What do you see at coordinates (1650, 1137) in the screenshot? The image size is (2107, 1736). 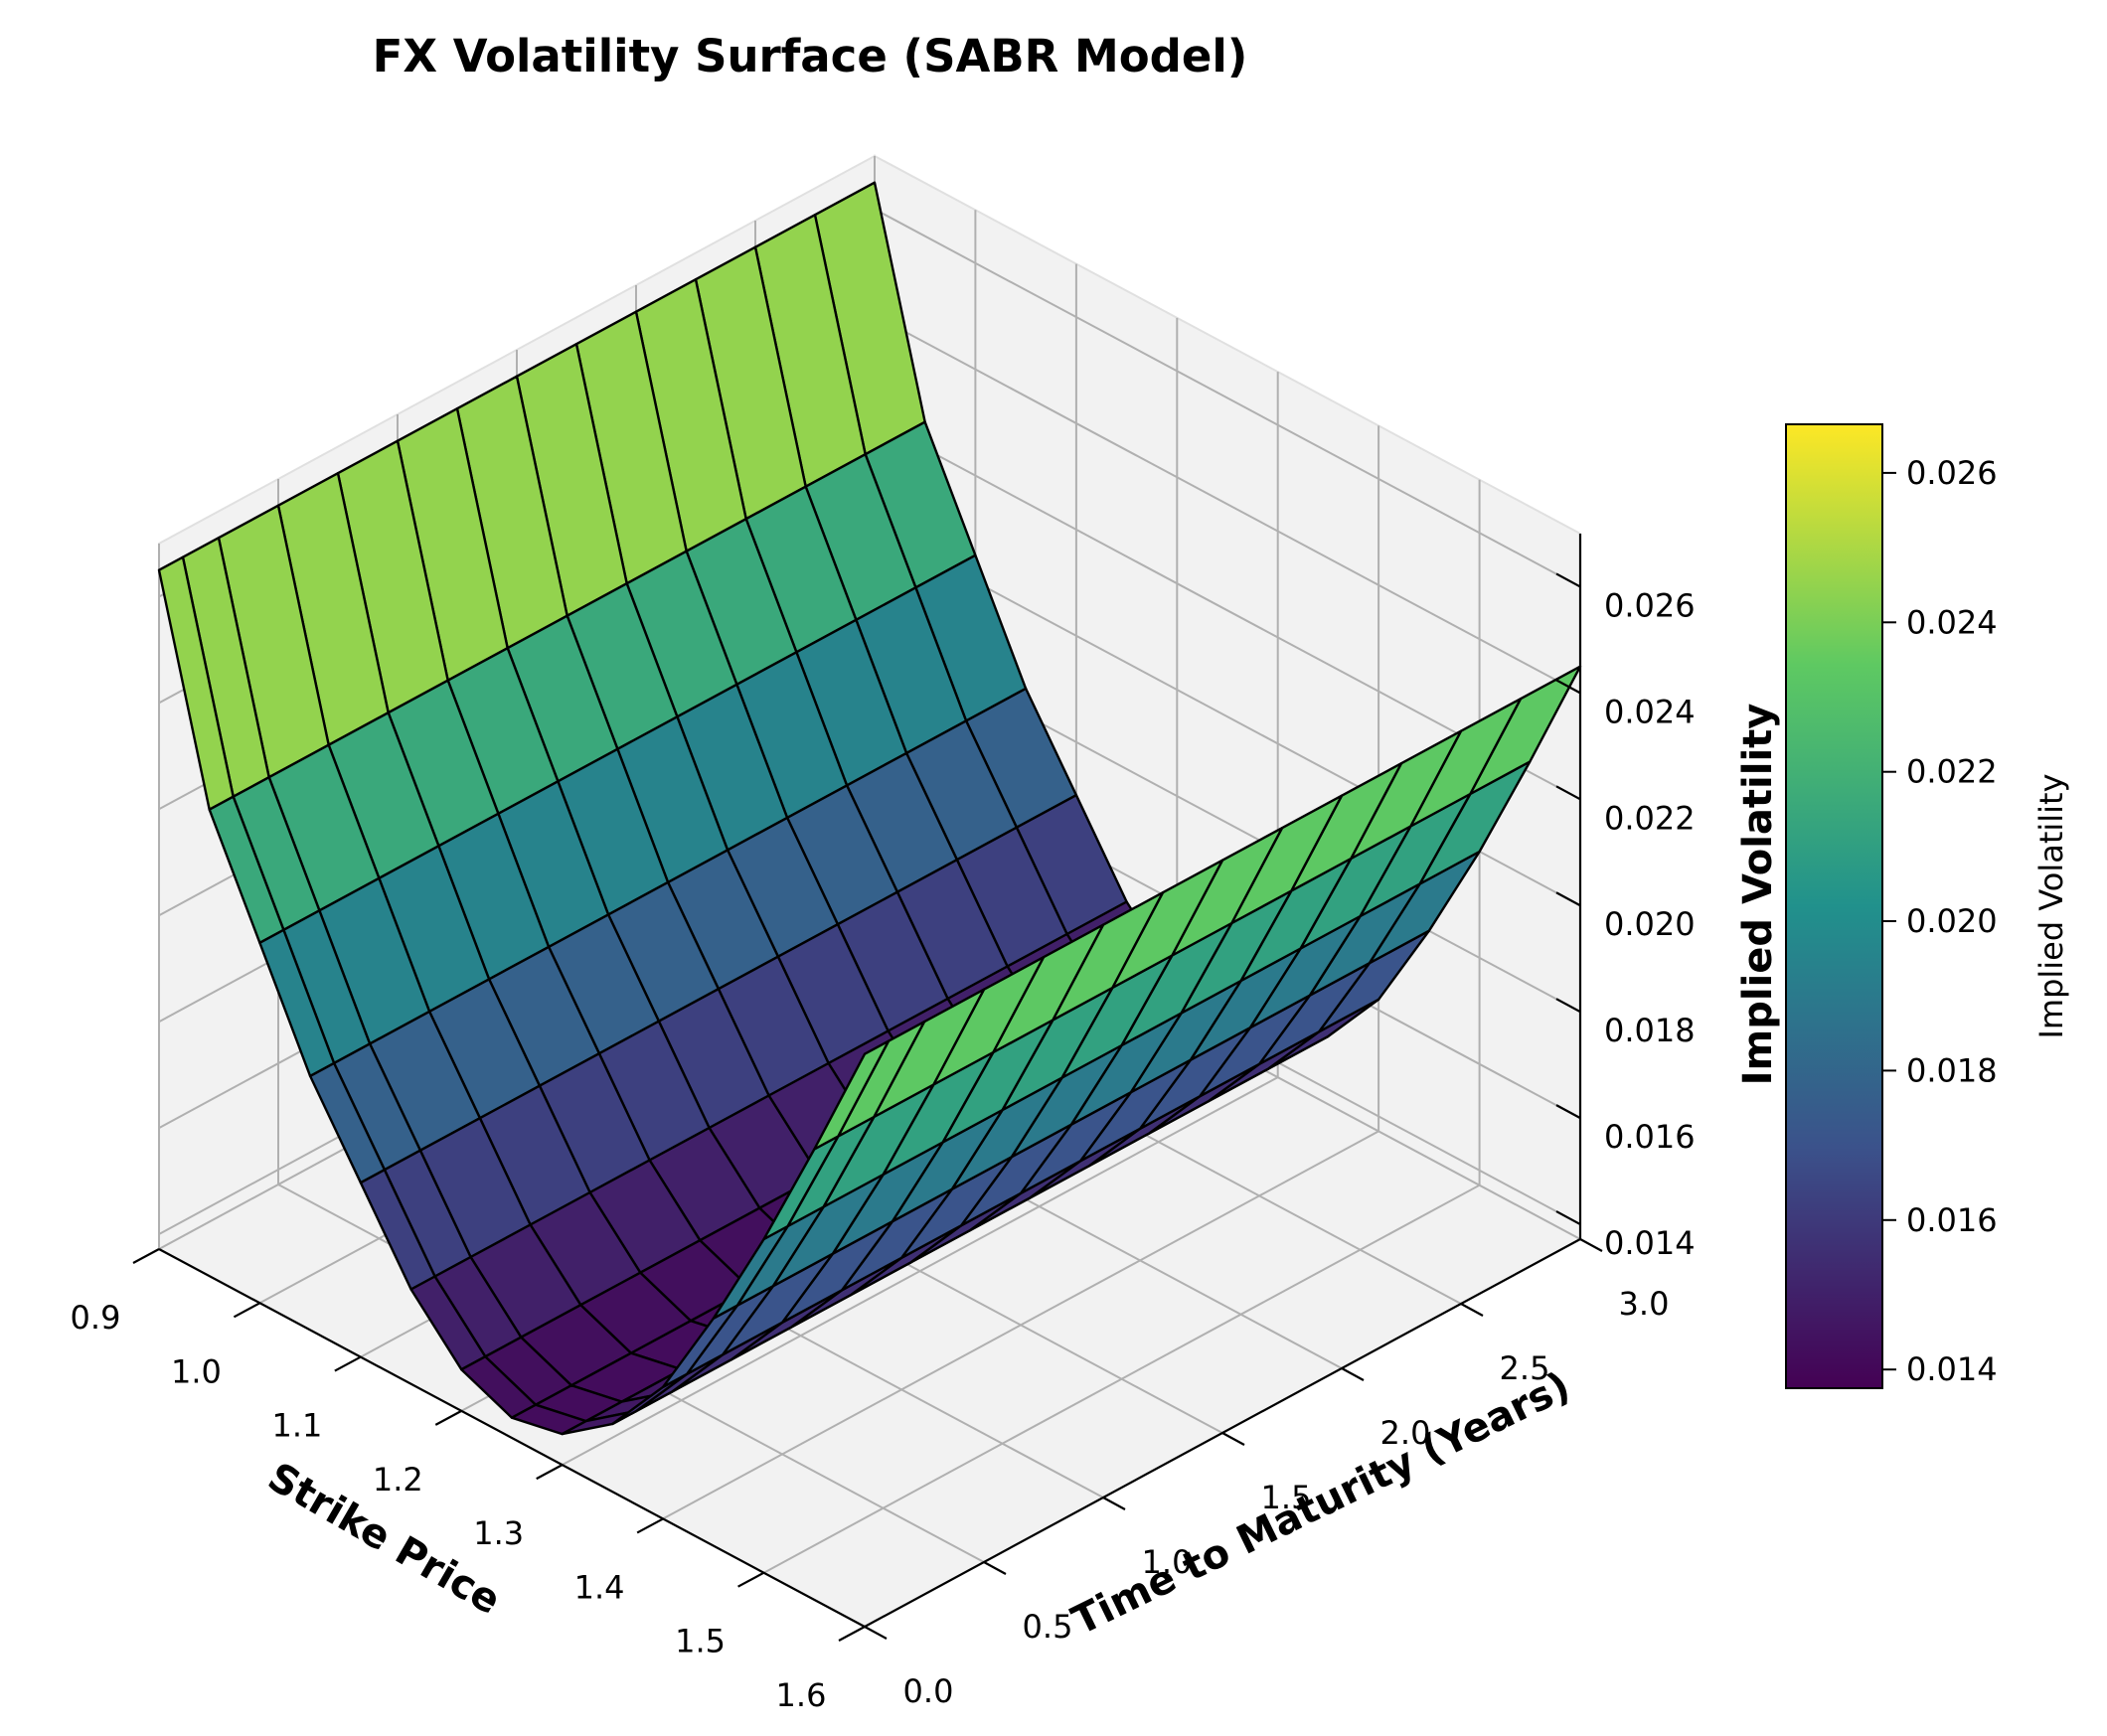 I see `z-tick-label: 0.016` at bounding box center [1650, 1137].